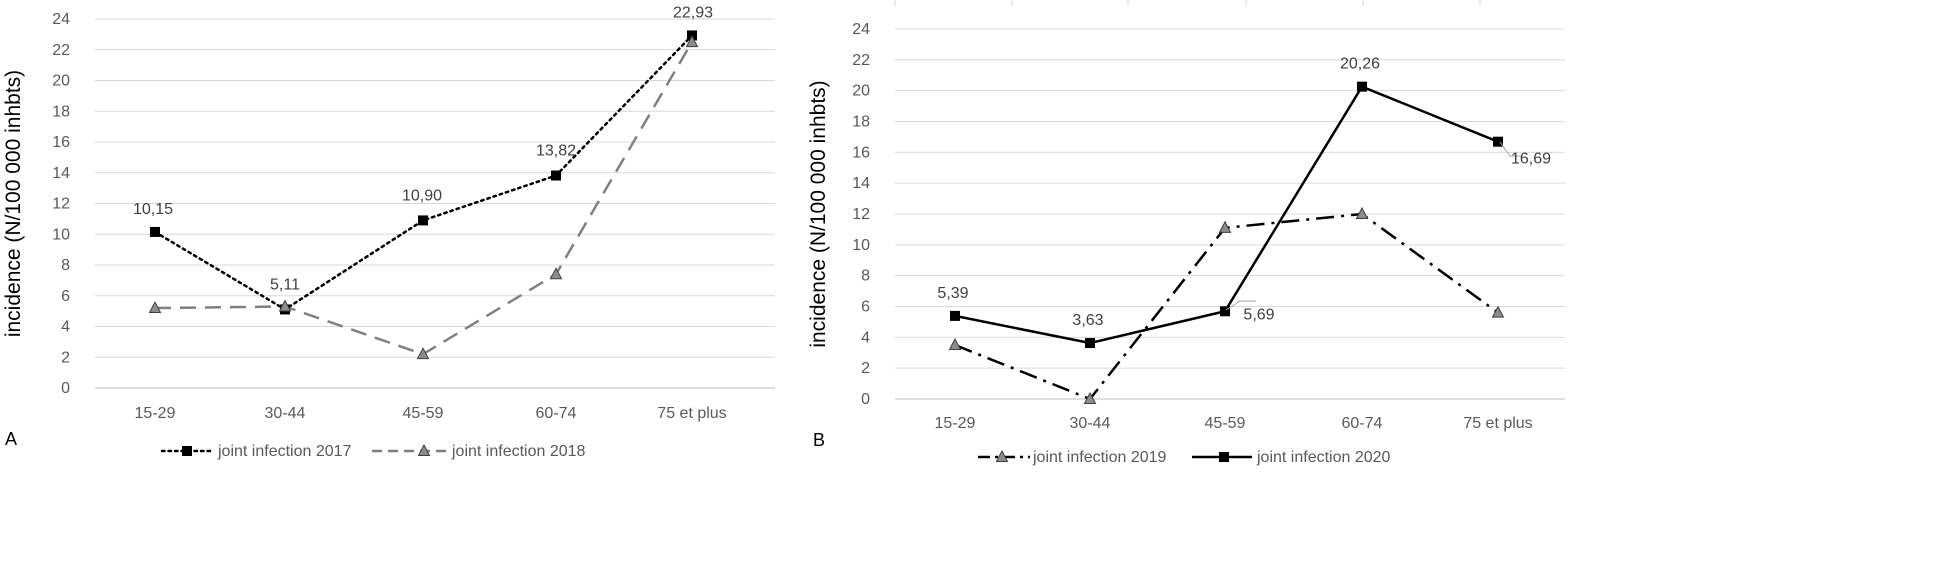 This screenshot has width=1940, height=575. I want to click on data-label: 13,82, so click(556, 151).